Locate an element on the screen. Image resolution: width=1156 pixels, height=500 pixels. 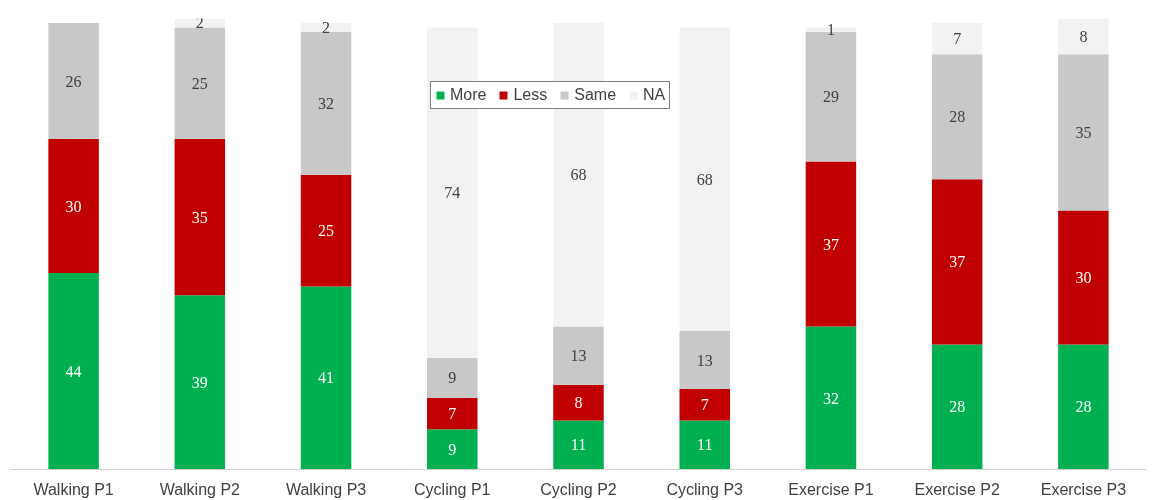
data-label: 2 is located at coordinates (326, 27).